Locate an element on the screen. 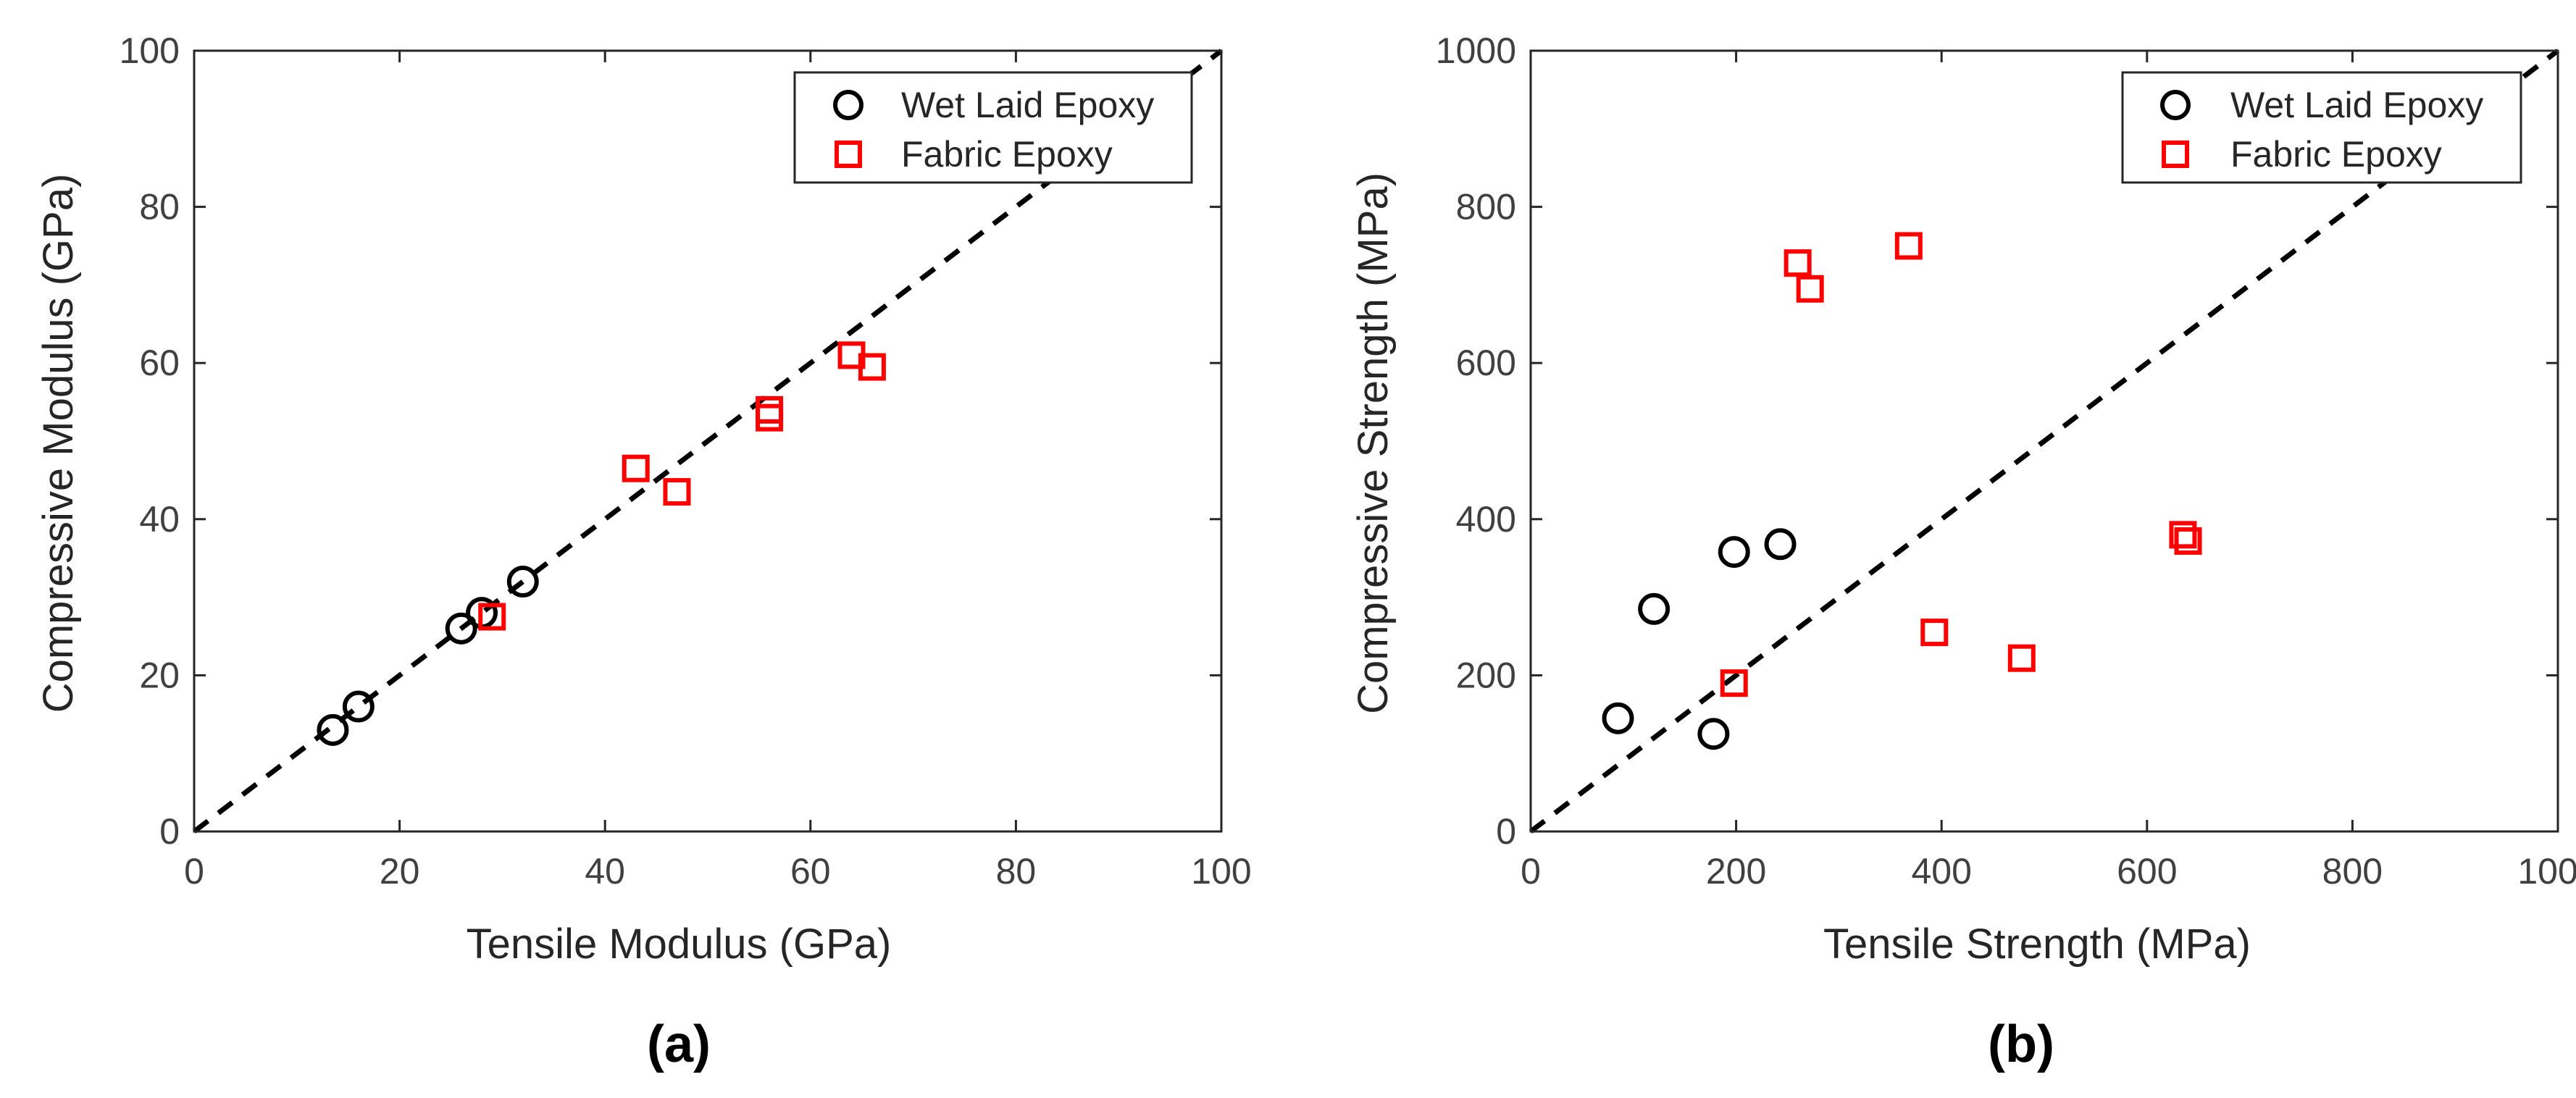 The width and height of the screenshot is (2576, 1098). x-tick-label: 400 is located at coordinates (1941, 871).